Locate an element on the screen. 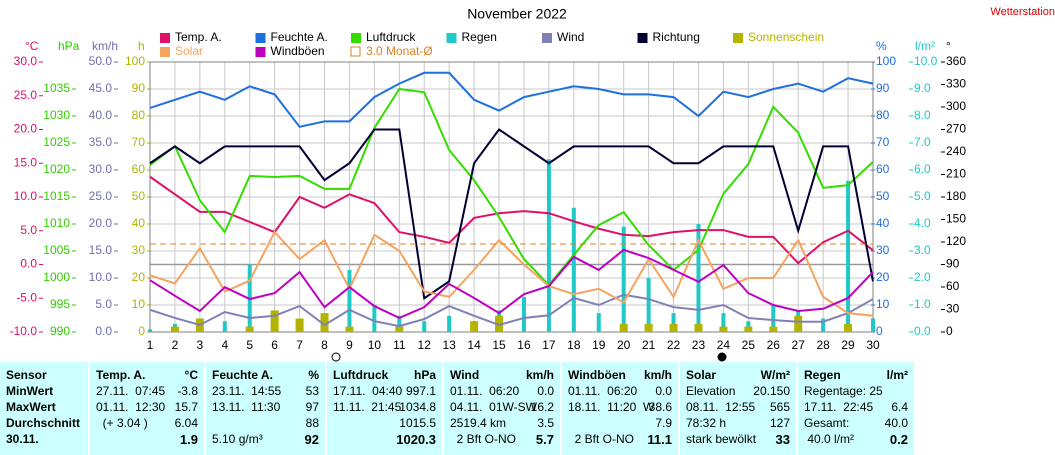 This screenshot has width=1055, height=455. x-tick-label: 4 is located at coordinates (224, 345).